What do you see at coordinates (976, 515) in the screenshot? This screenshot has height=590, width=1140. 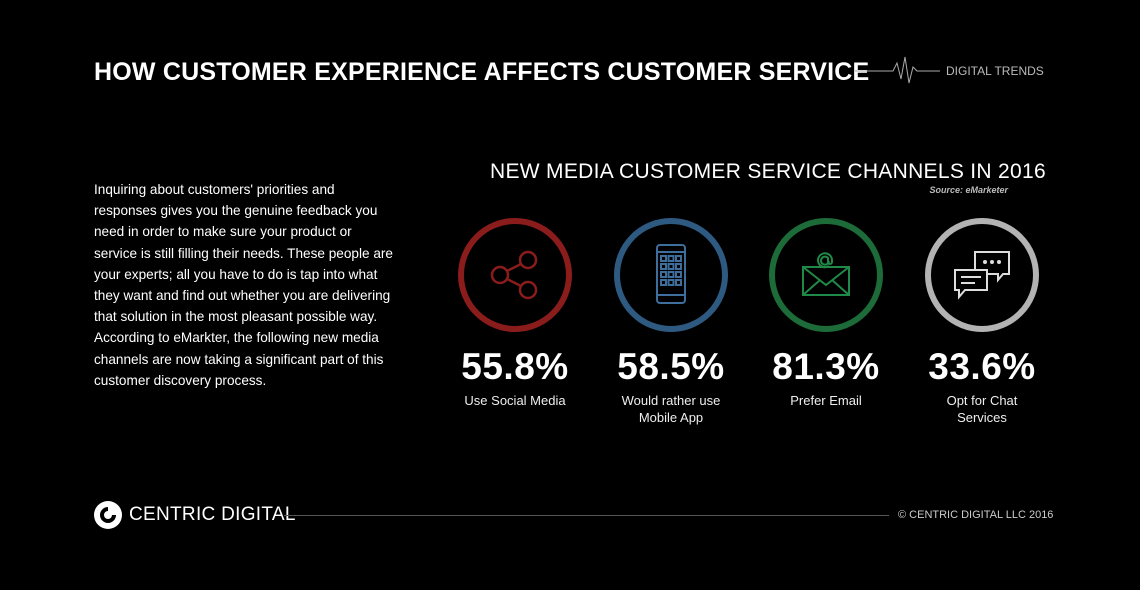 I see `copyright: © CENTRIC DIGITAL LLC 2016` at bounding box center [976, 515].